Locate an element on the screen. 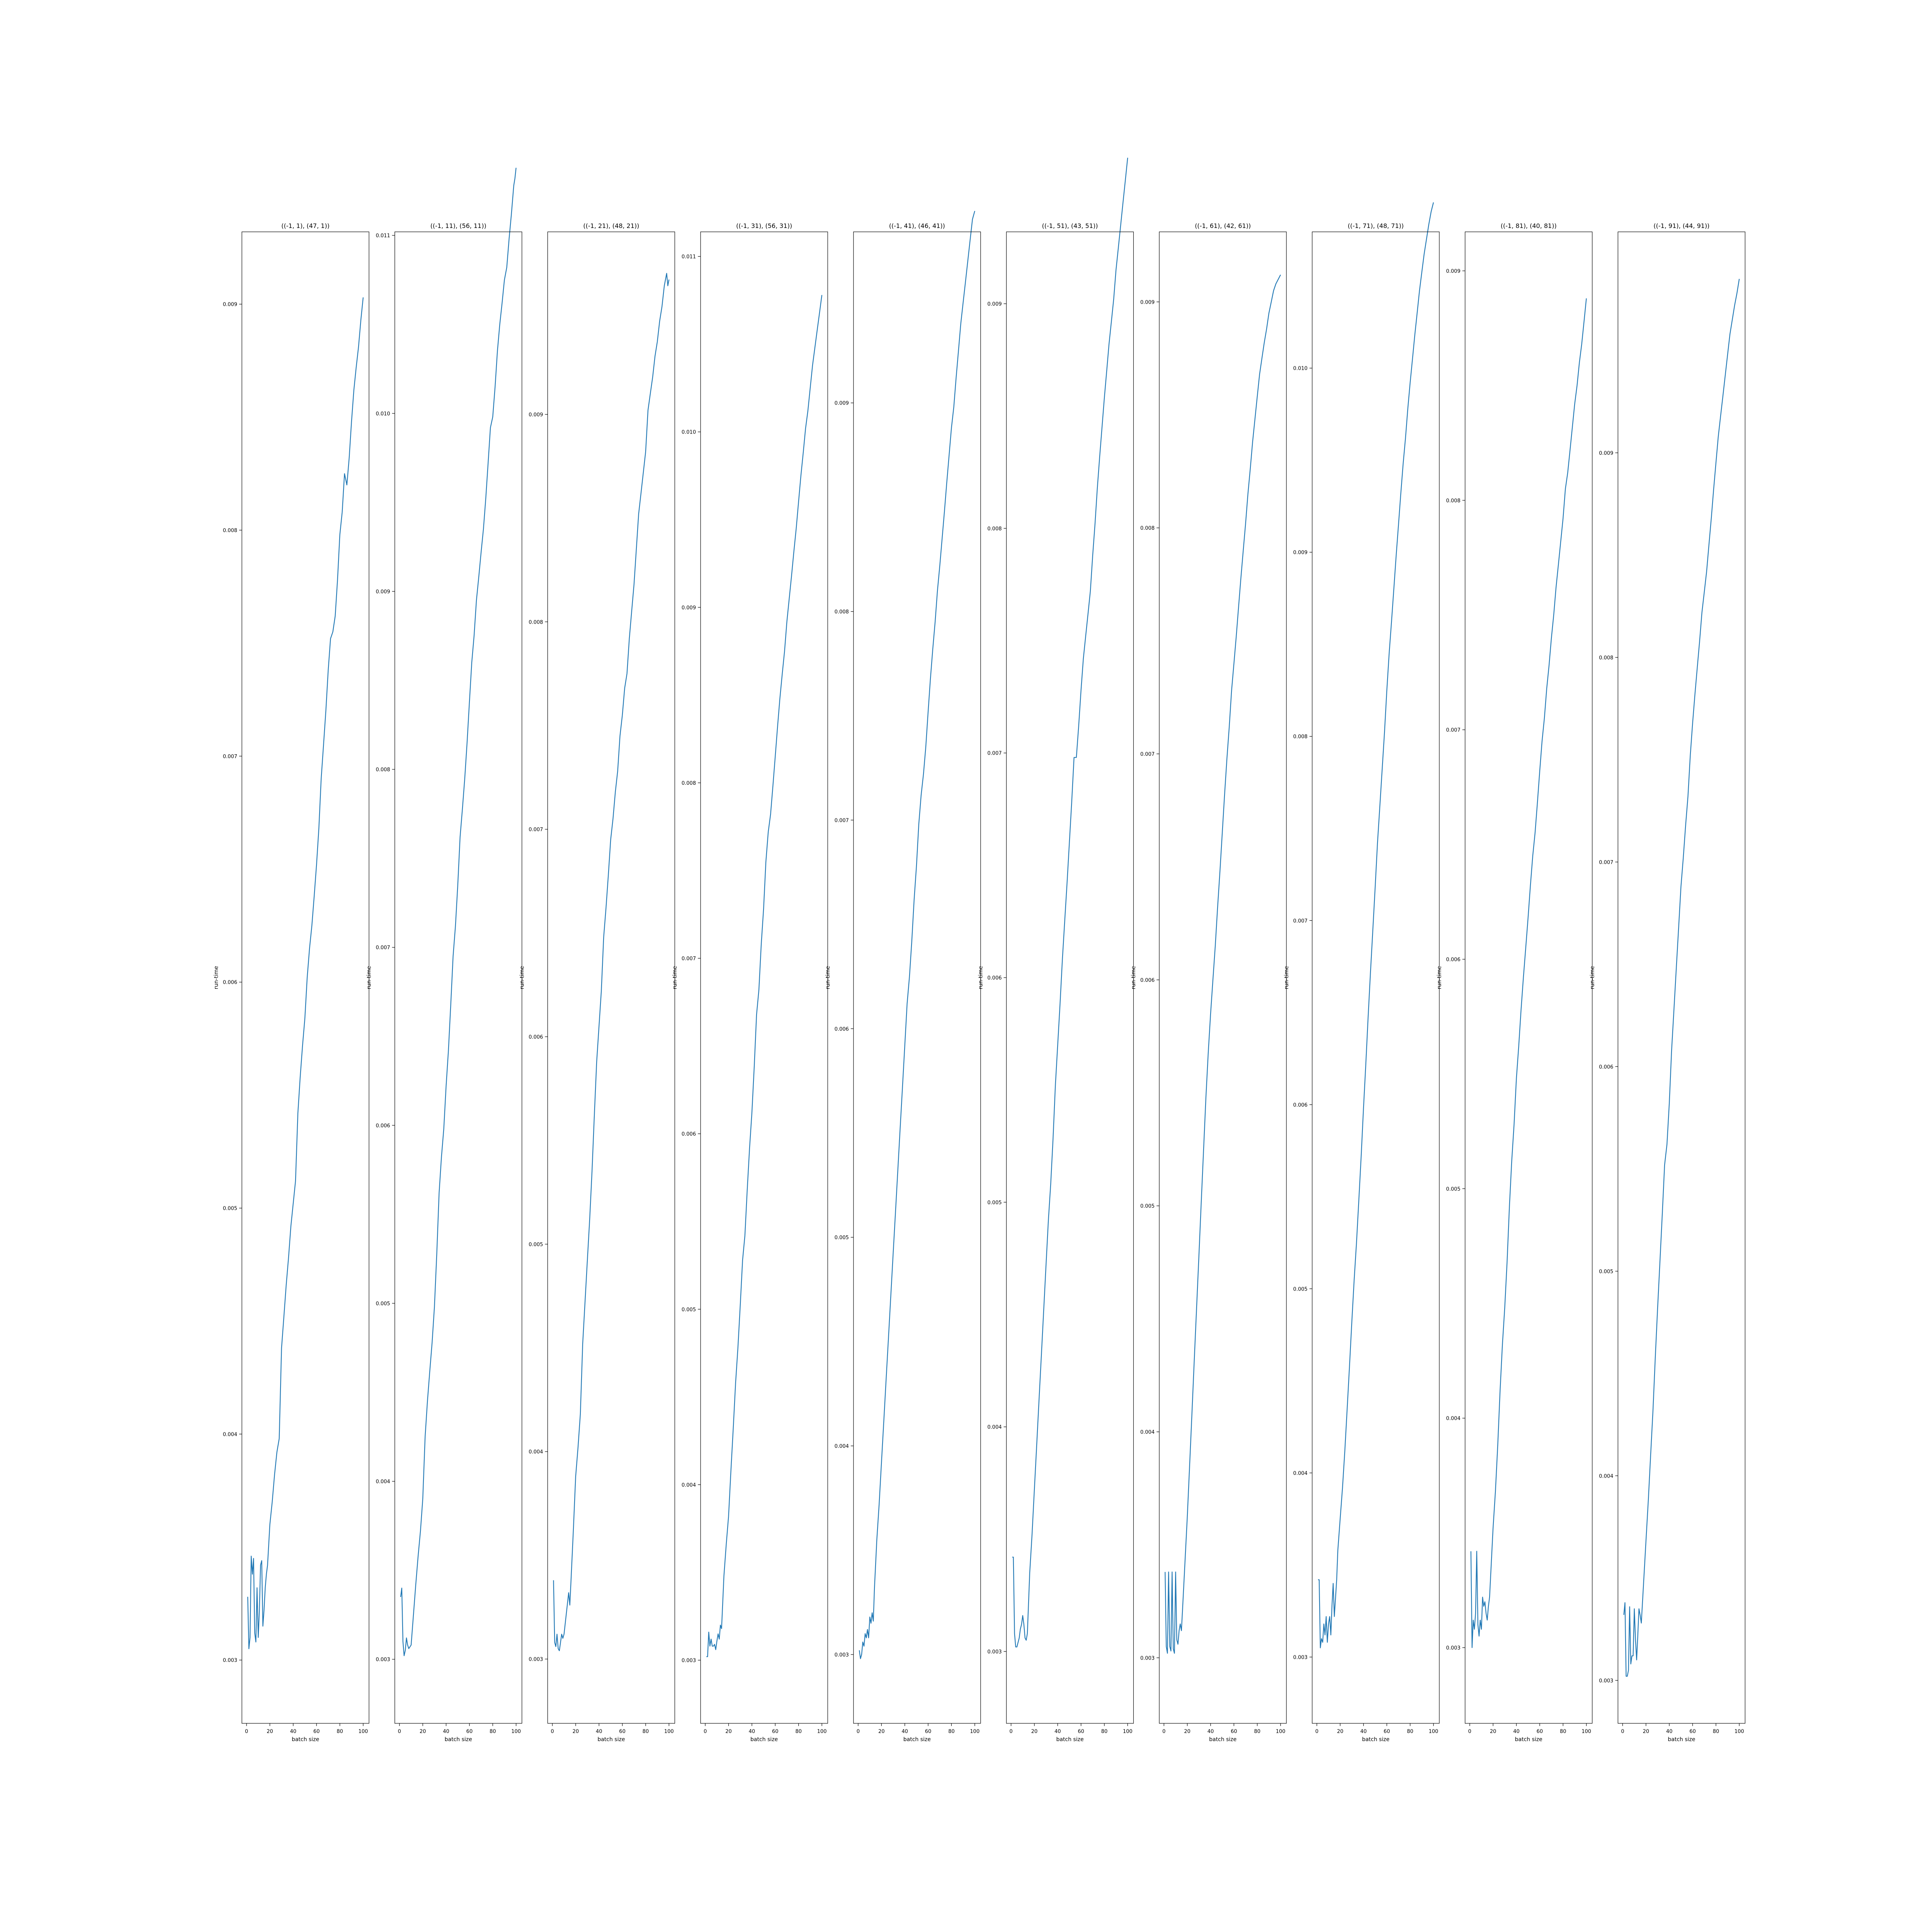 The width and height of the screenshot is (1932, 1932). subplot-title: ((-1, 11), (56, 11)) is located at coordinates (458, 226).